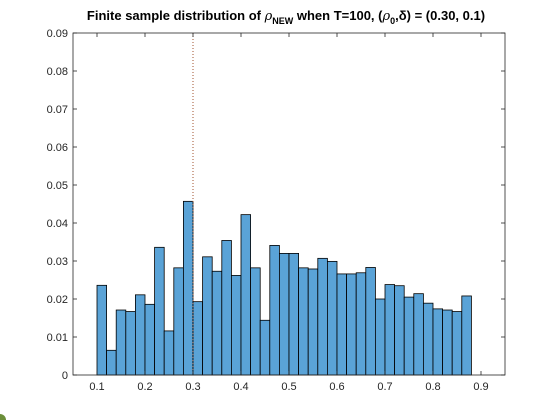 The image size is (560, 420). What do you see at coordinates (57, 224) in the screenshot?
I see `y-tick-label: 0.04` at bounding box center [57, 224].